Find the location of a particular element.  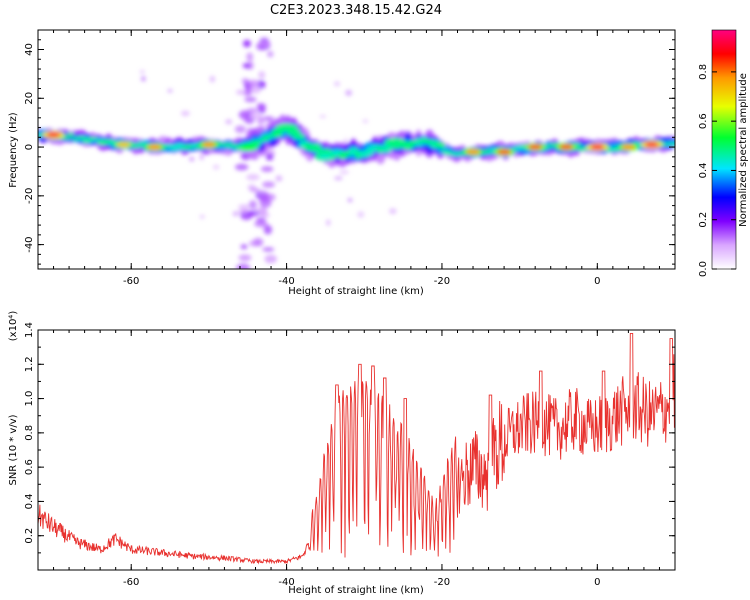

colorbar-tick-label: 0.4 is located at coordinates (703, 170).